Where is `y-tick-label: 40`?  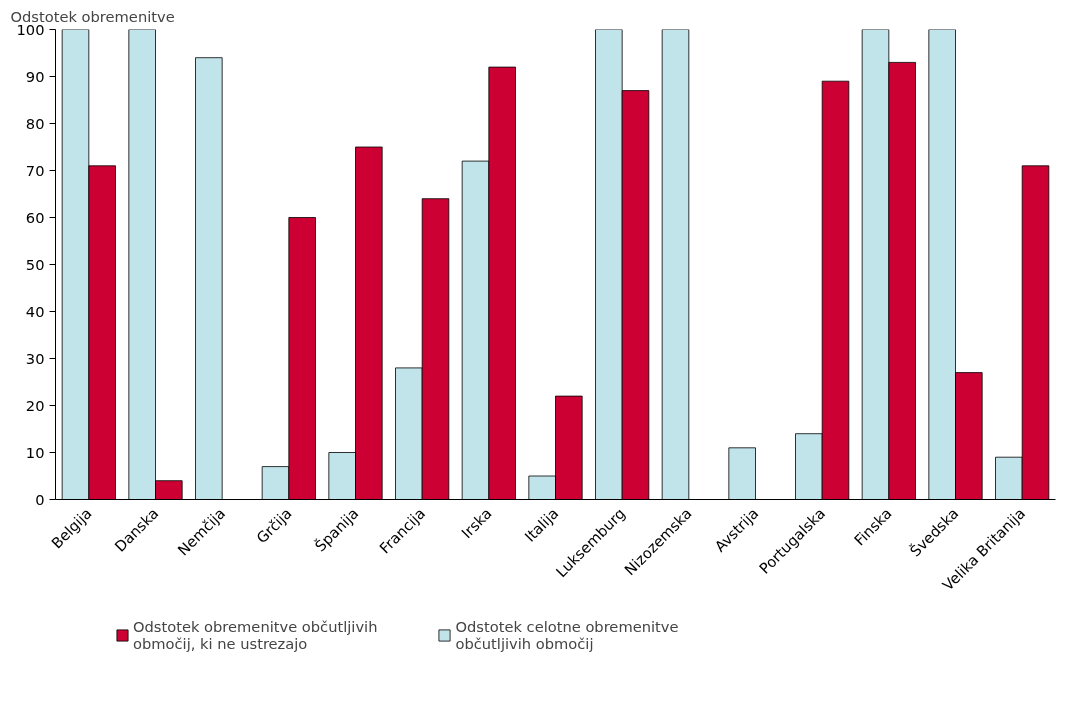
y-tick-label: 40 is located at coordinates (35, 311).